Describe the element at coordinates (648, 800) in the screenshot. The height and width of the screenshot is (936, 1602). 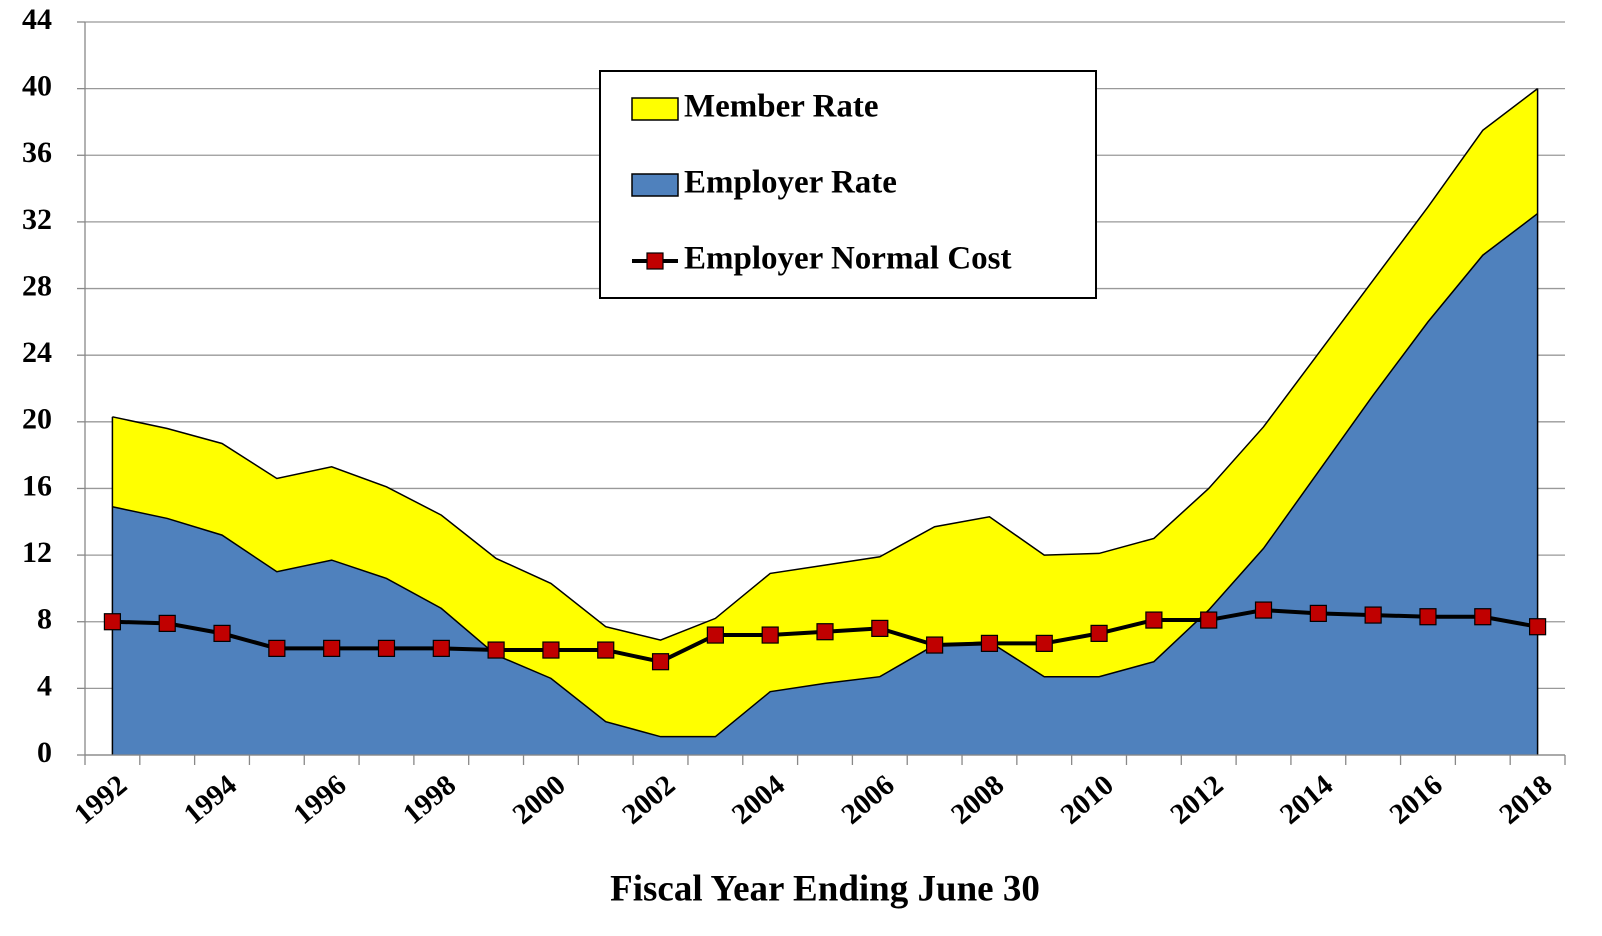
I see `x-tick-label: 2002` at that location.